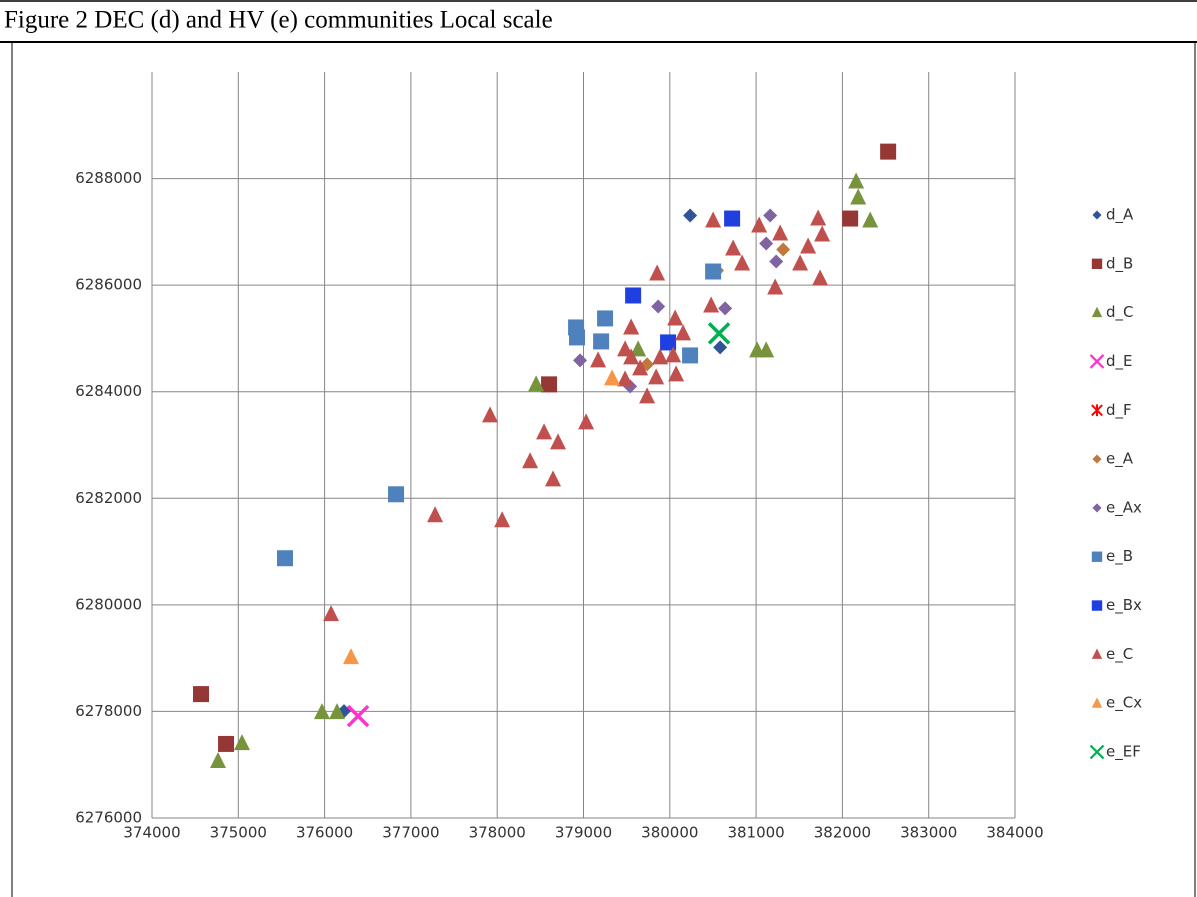 Image resolution: width=1197 pixels, height=897 pixels. I want to click on x-tick-label: 375000, so click(238, 833).